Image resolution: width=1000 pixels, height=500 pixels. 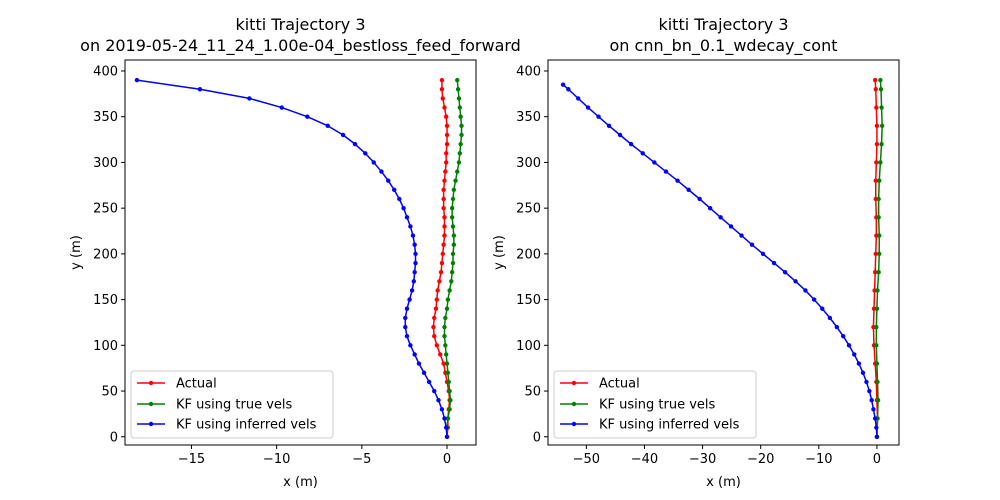 What do you see at coordinates (177, 384) in the screenshot?
I see `left-legend-entry-actual: Actual` at bounding box center [177, 384].